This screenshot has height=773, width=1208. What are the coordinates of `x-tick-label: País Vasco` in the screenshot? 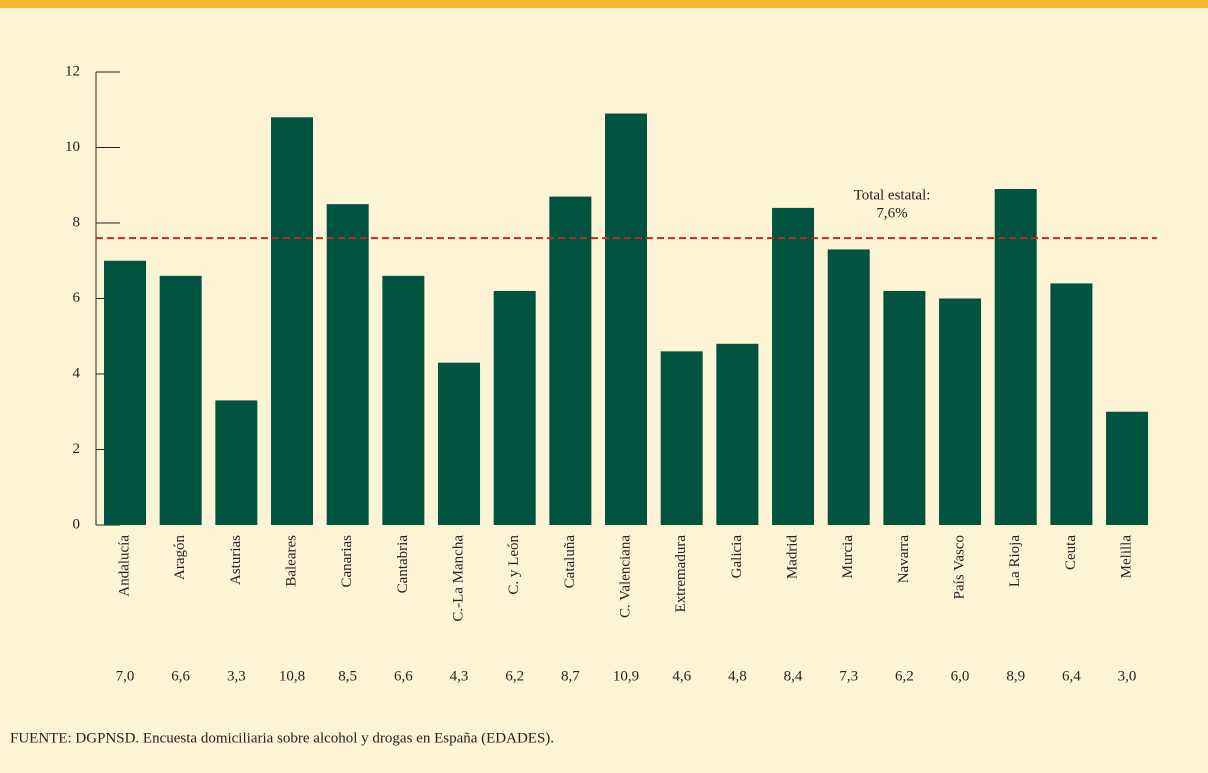 It's located at (959, 567).